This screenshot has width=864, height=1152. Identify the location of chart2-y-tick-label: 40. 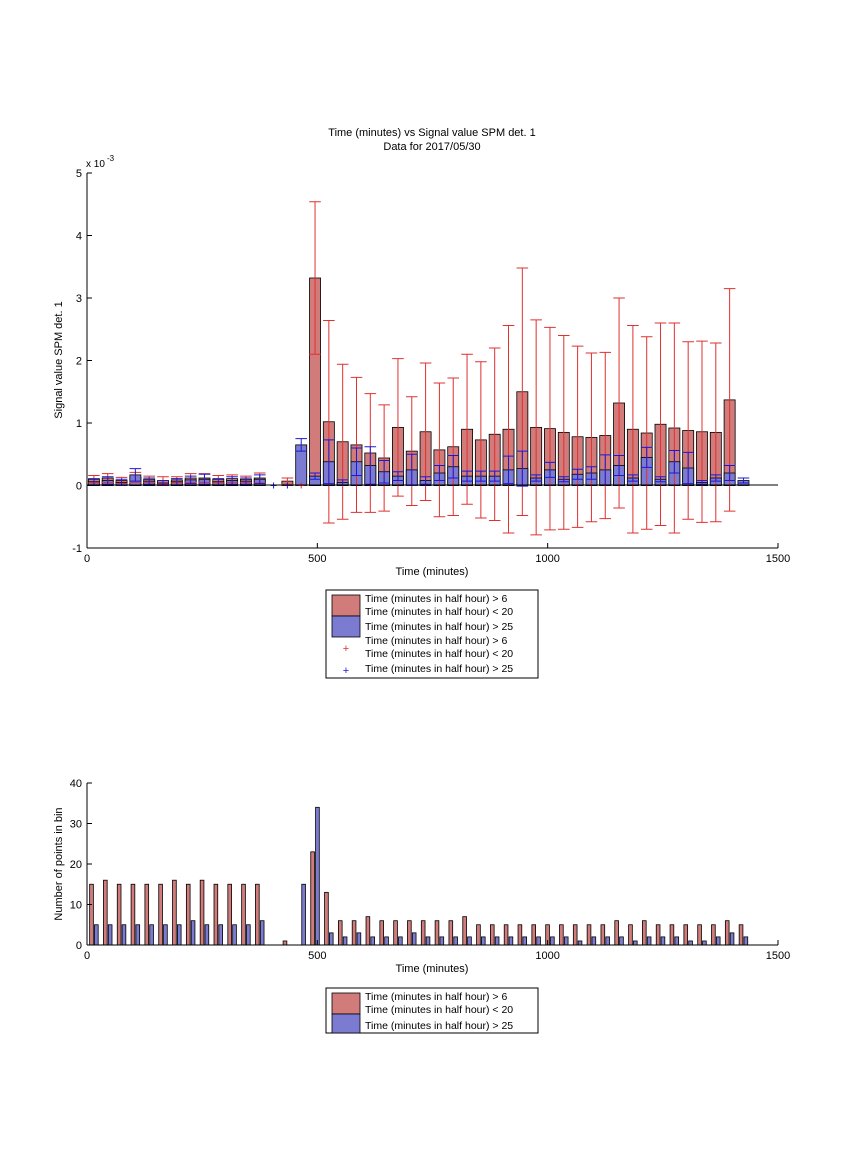
(76, 784).